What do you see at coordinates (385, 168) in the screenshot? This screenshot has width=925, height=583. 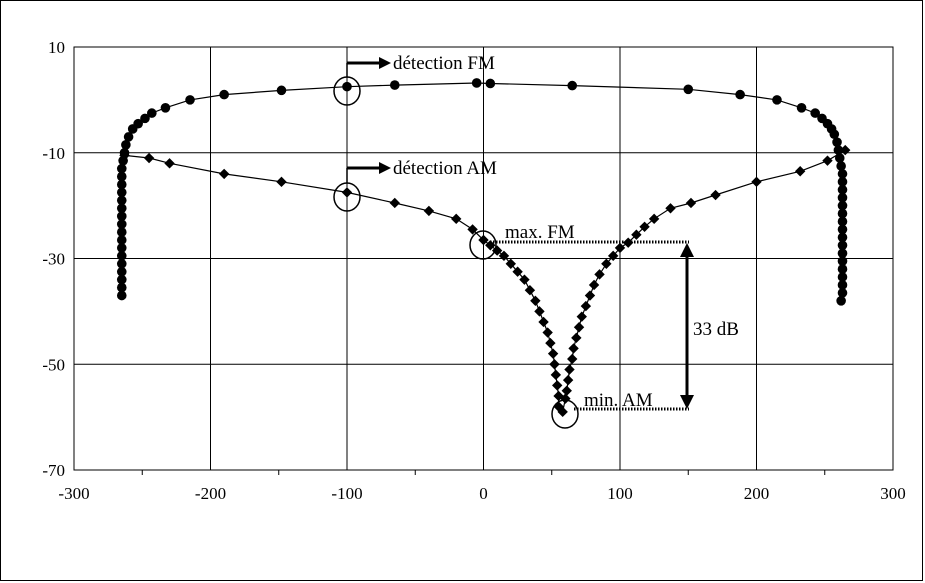 I see `am-arrow-head` at bounding box center [385, 168].